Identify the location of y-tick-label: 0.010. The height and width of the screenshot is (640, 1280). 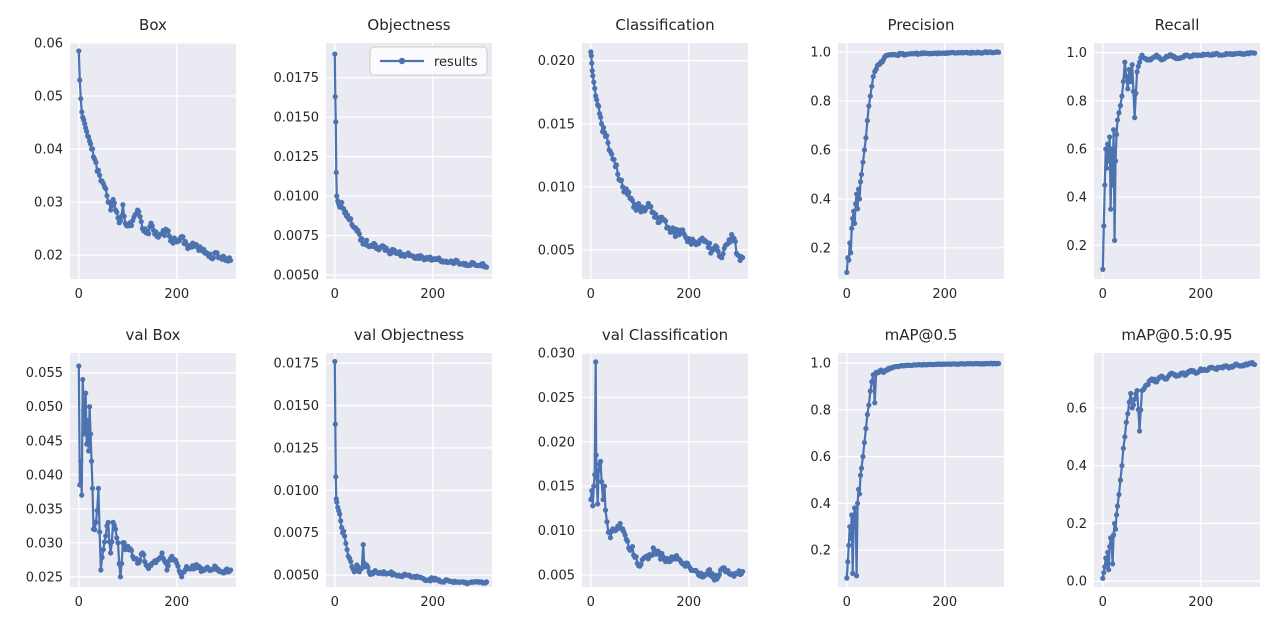
(556, 187).